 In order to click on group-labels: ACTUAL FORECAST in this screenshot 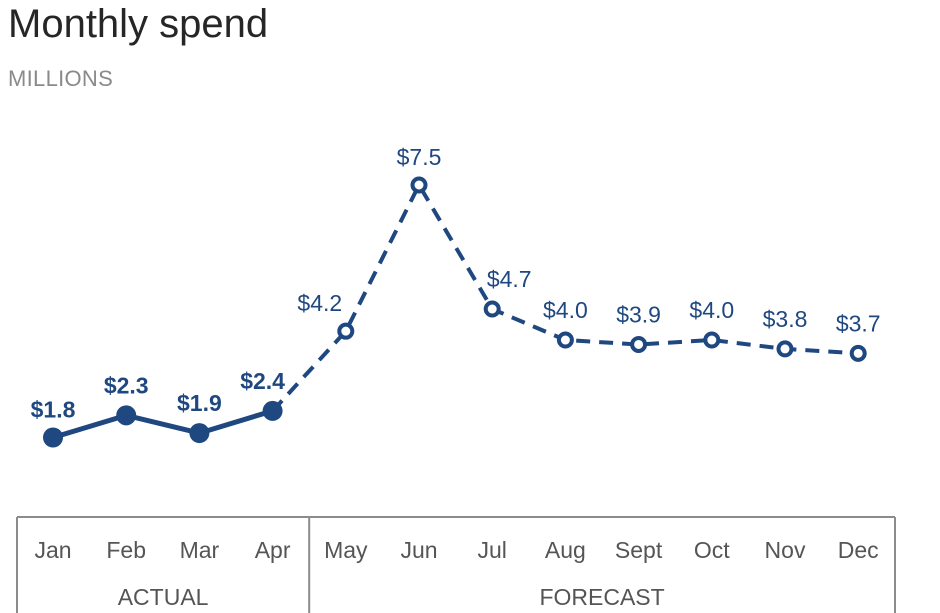, I will do `click(391, 597)`.